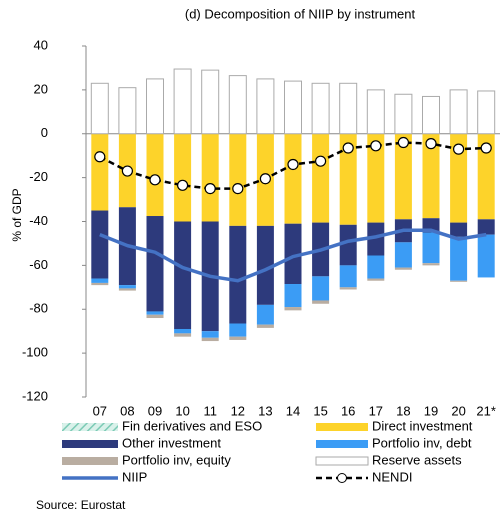 This screenshot has width=501, height=524. What do you see at coordinates (38, 308) in the screenshot?
I see `y-tick-label: -80` at bounding box center [38, 308].